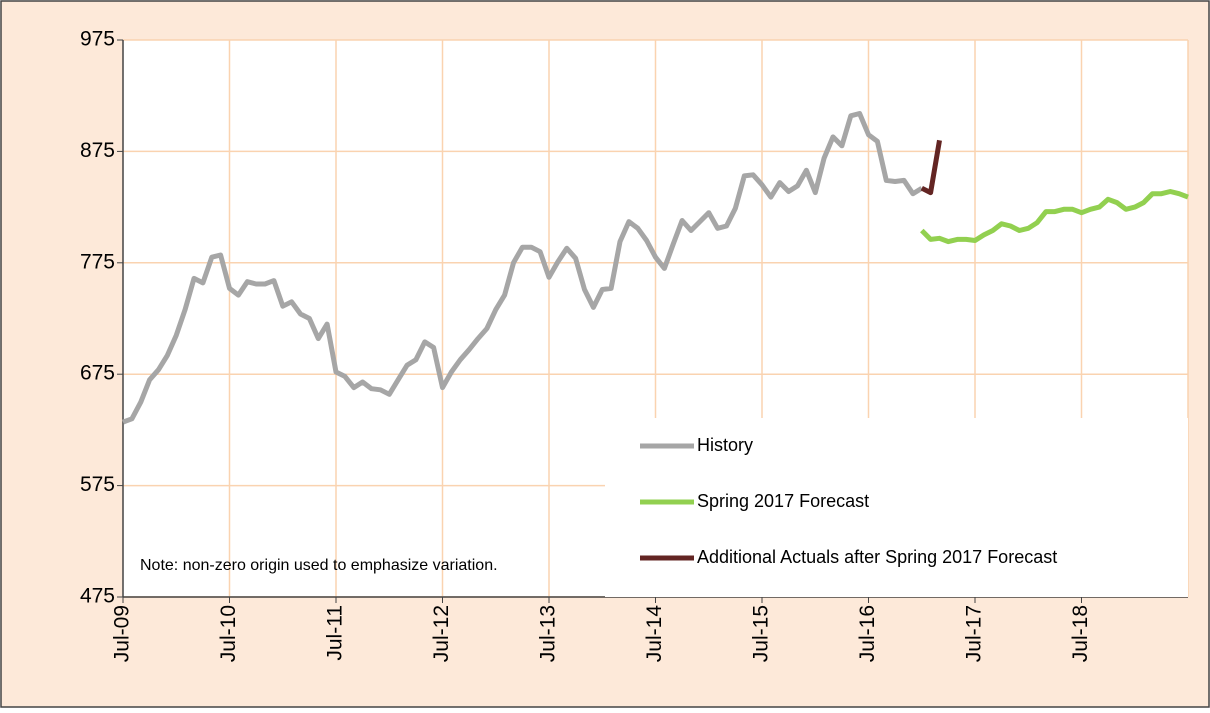 This screenshot has height=713, width=1210. I want to click on x-tick-label: Jul-09, so click(122, 633).